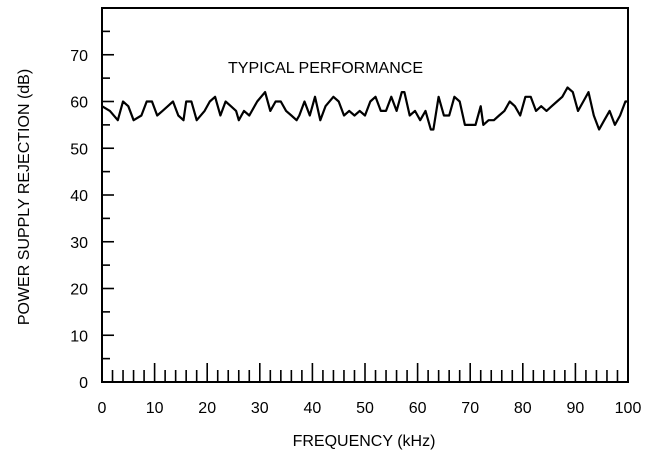 This screenshot has height=458, width=655. I want to click on x-tick-label: 0, so click(102, 408).